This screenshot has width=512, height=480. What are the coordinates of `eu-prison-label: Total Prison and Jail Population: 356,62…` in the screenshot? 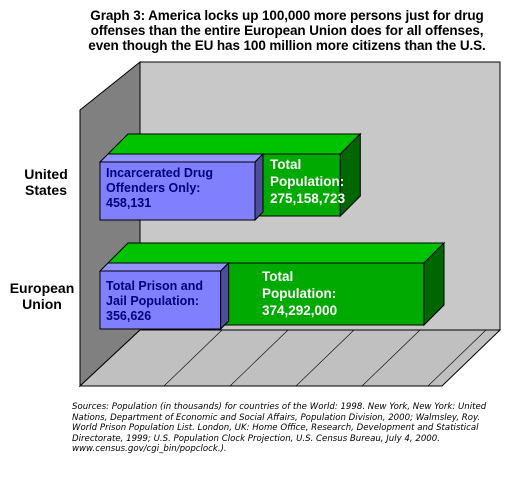 It's located at (154, 301).